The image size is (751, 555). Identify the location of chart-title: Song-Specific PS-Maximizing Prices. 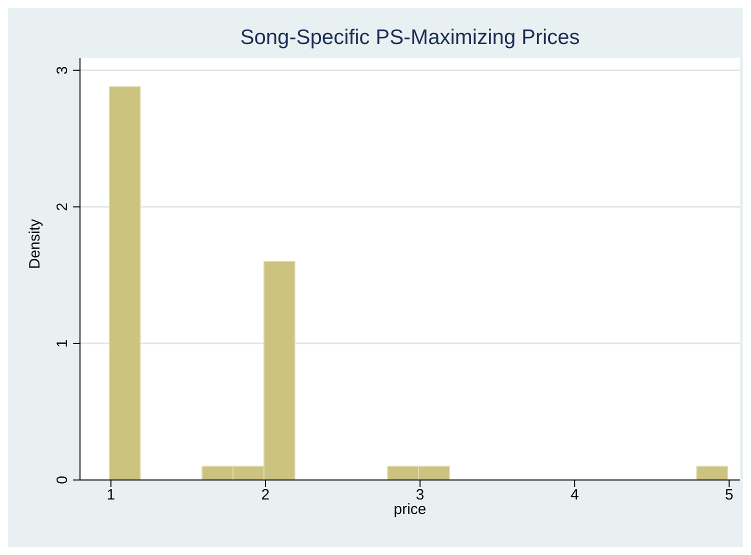
(410, 38).